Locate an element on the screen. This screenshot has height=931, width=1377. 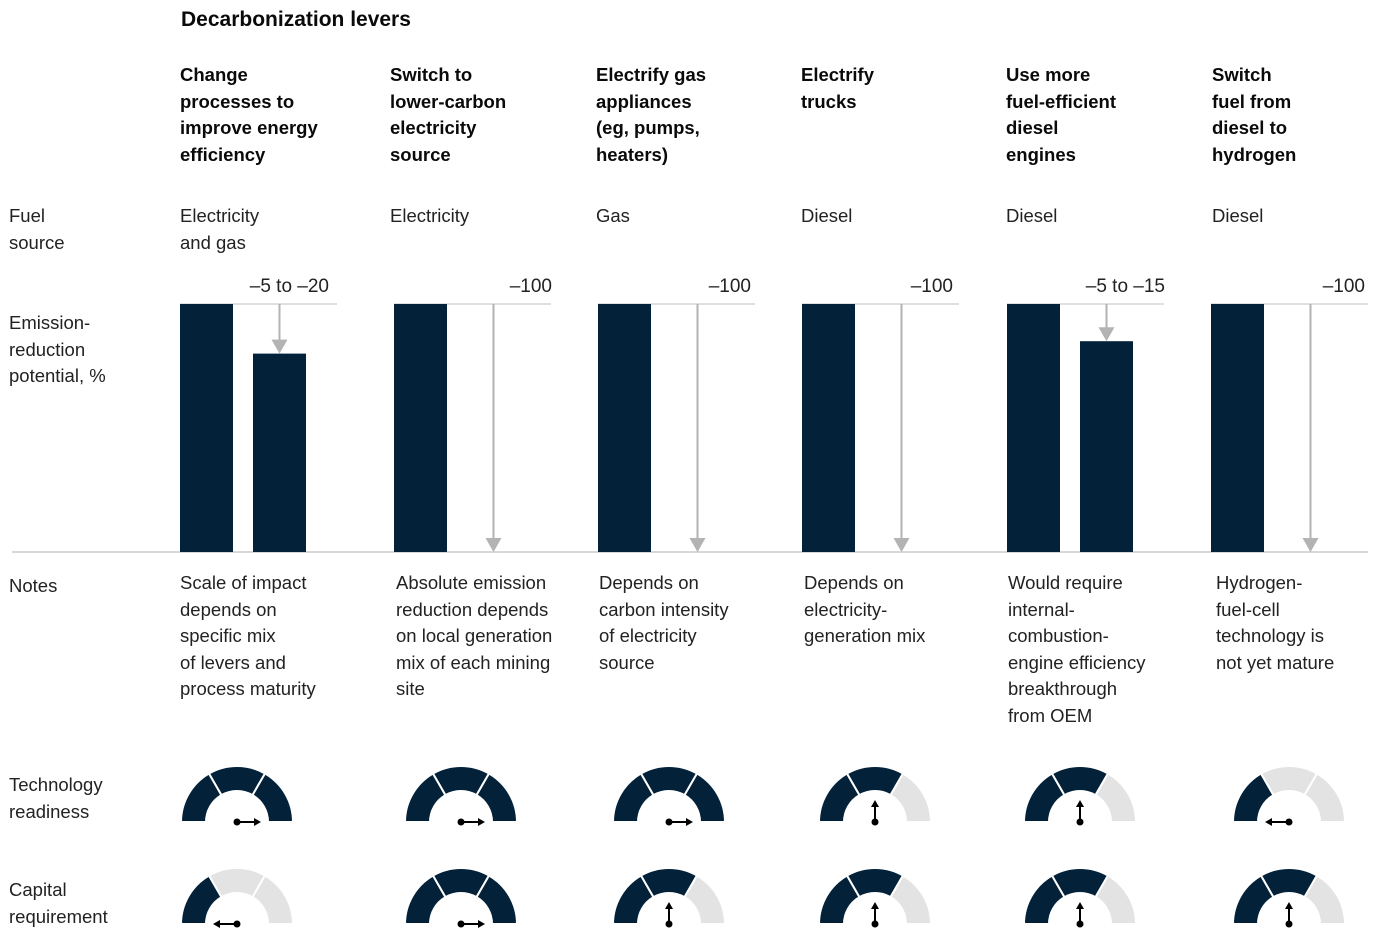
technology-gauge-3-segment is located at coordinates (705, 797).